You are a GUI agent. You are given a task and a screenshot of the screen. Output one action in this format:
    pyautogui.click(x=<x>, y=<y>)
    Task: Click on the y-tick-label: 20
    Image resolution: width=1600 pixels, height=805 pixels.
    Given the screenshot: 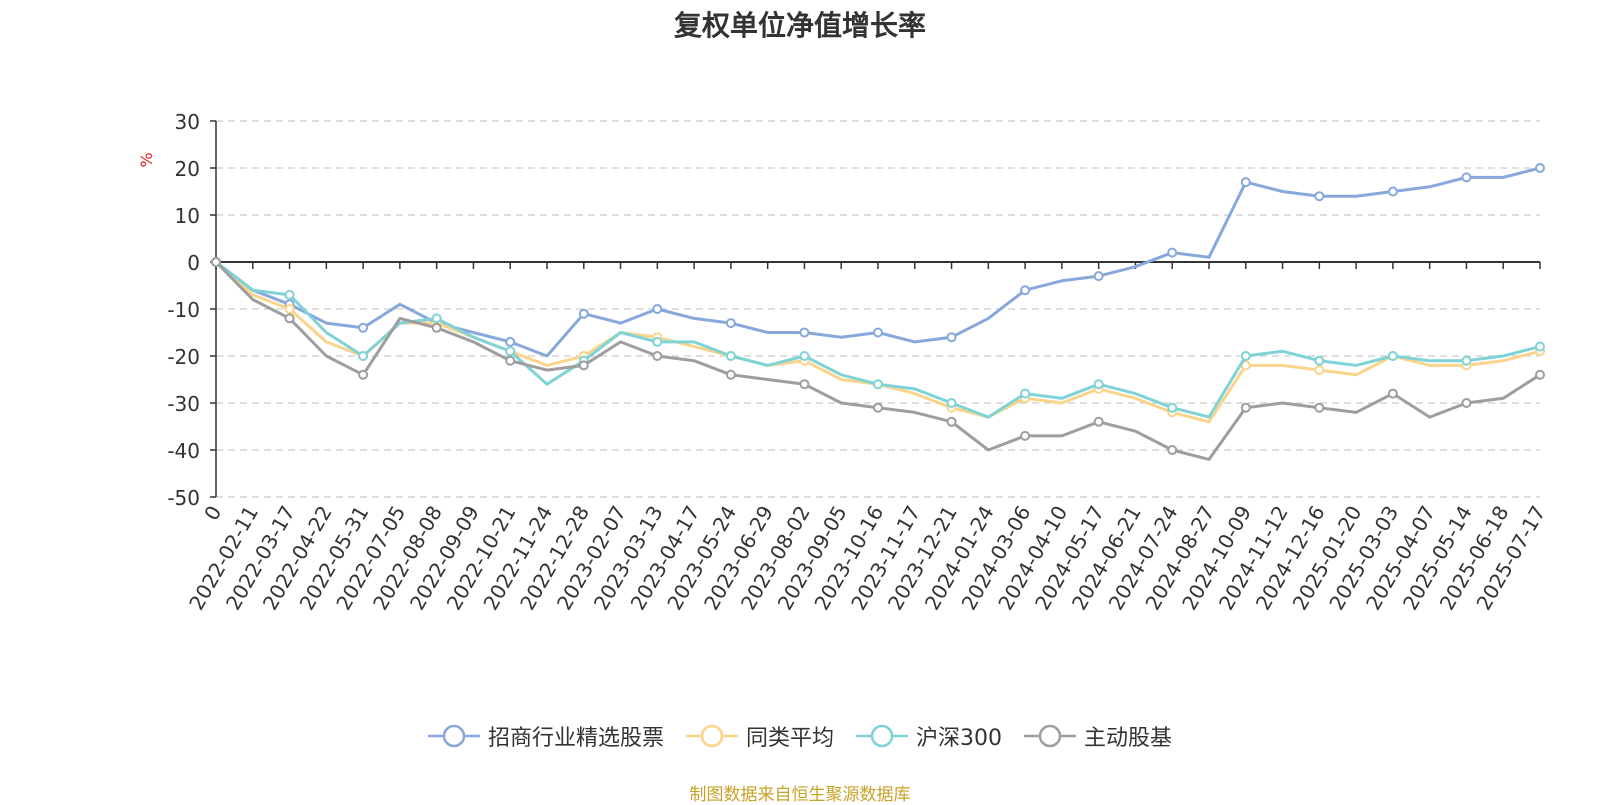 What is the action you would take?
    pyautogui.click(x=187, y=169)
    